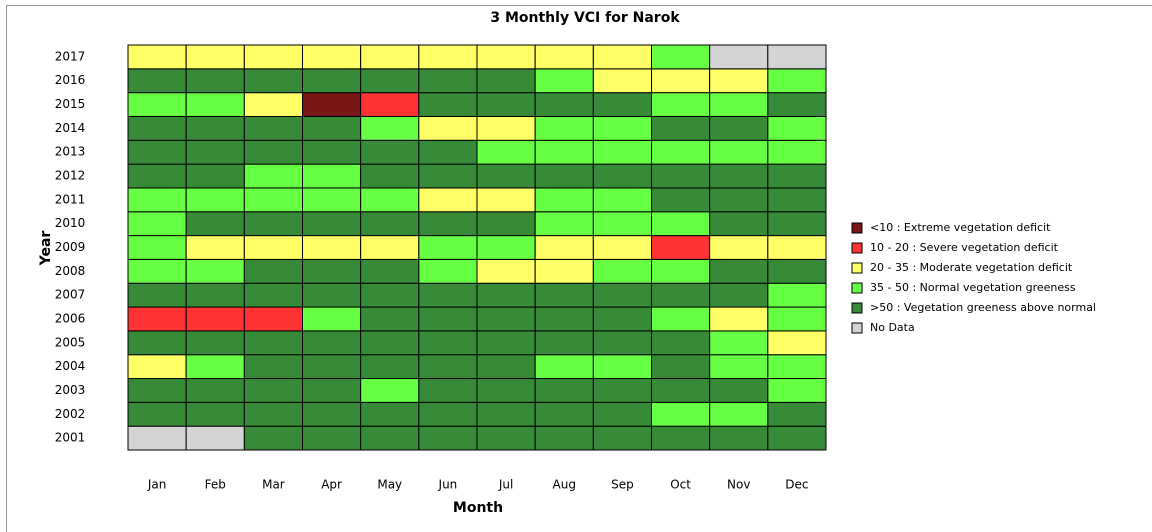 This screenshot has height=532, width=1152. Describe the element at coordinates (215, 485) in the screenshot. I see `x-tick-label: Feb` at that location.